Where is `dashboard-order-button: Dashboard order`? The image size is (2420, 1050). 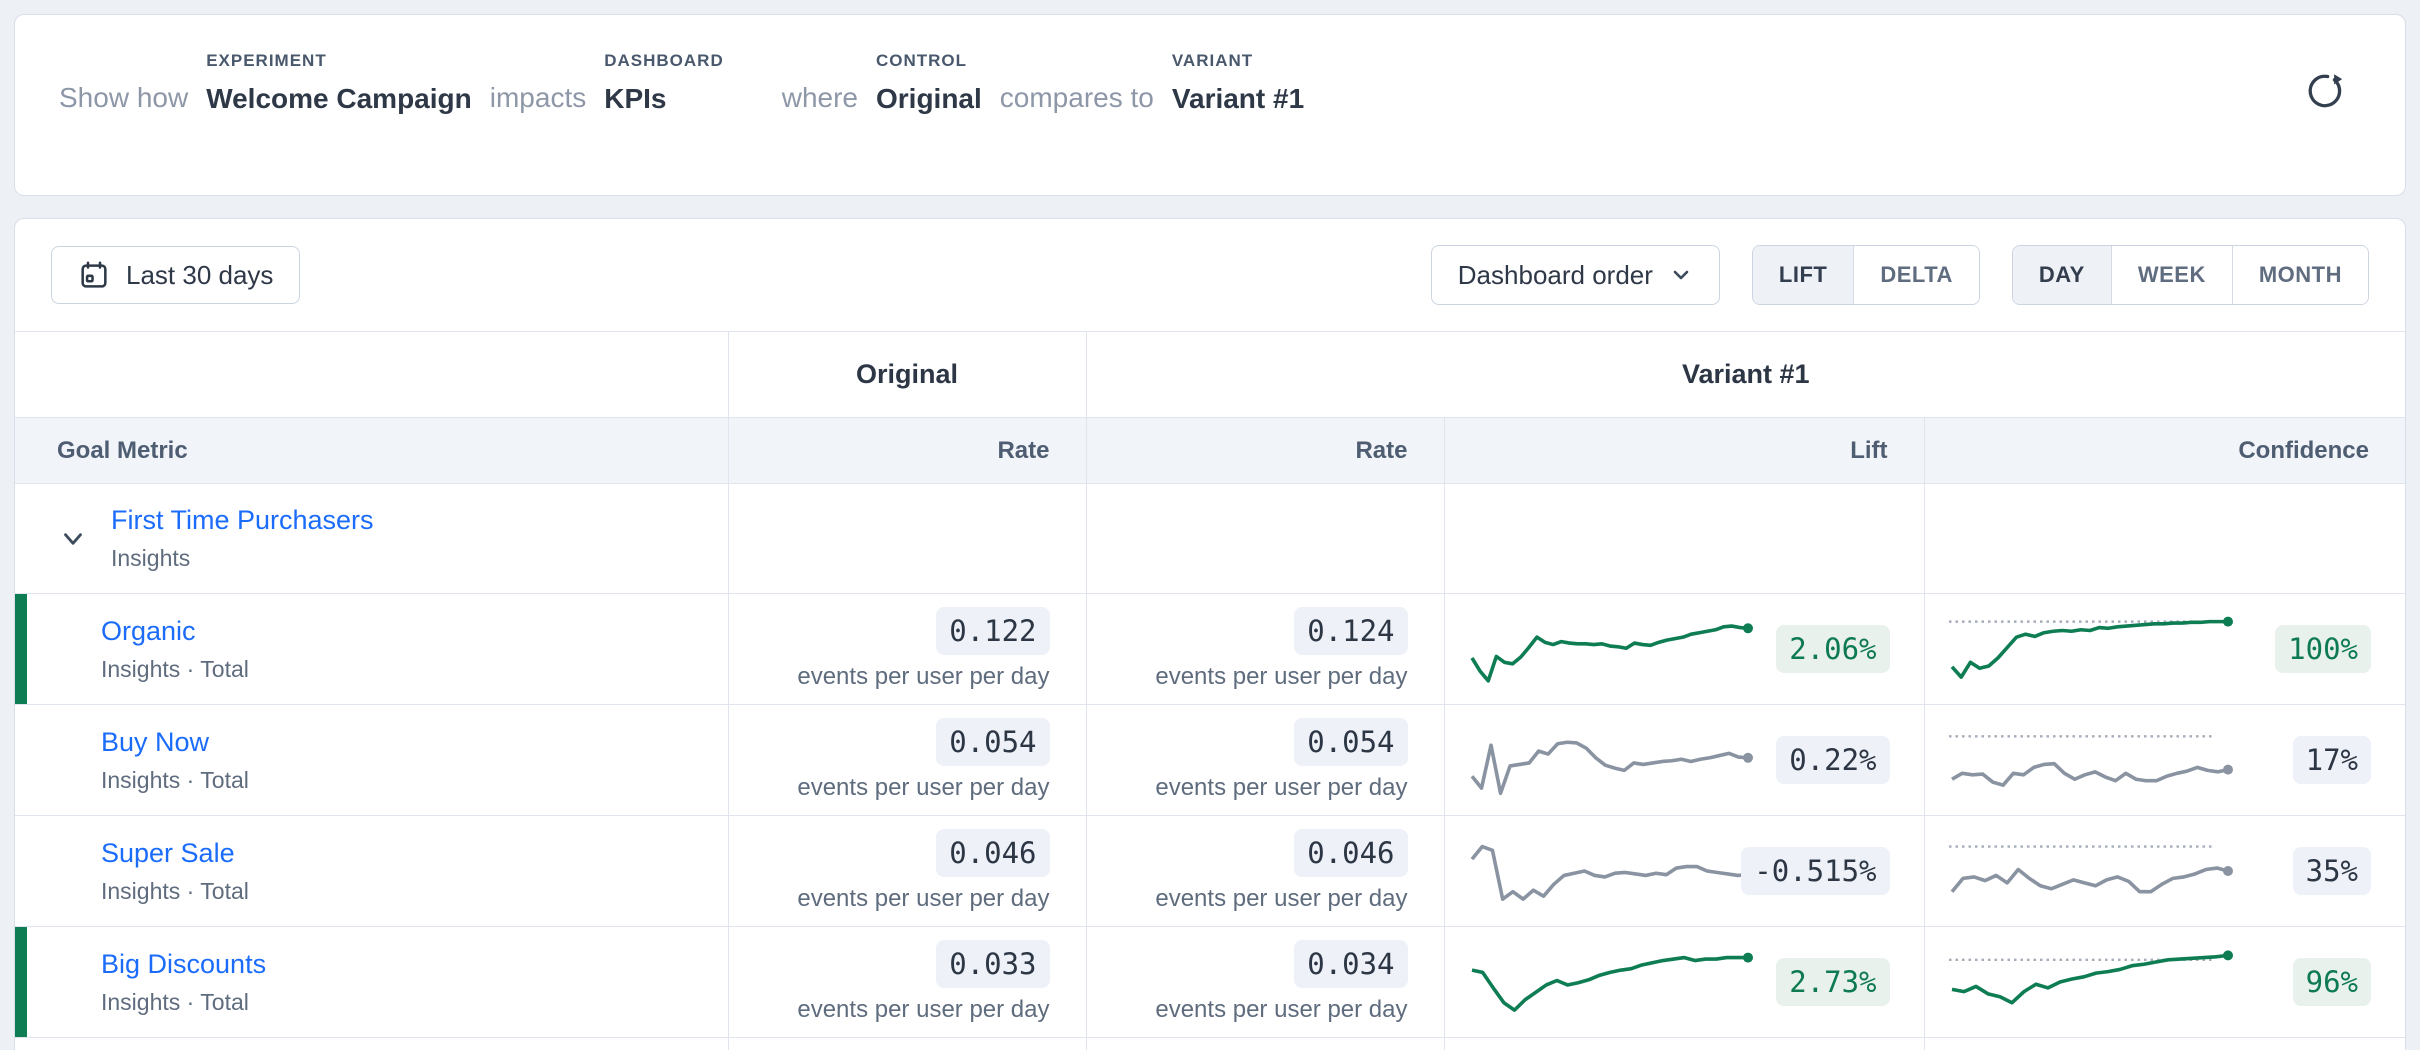 dashboard-order-button: Dashboard order is located at coordinates (1575, 275).